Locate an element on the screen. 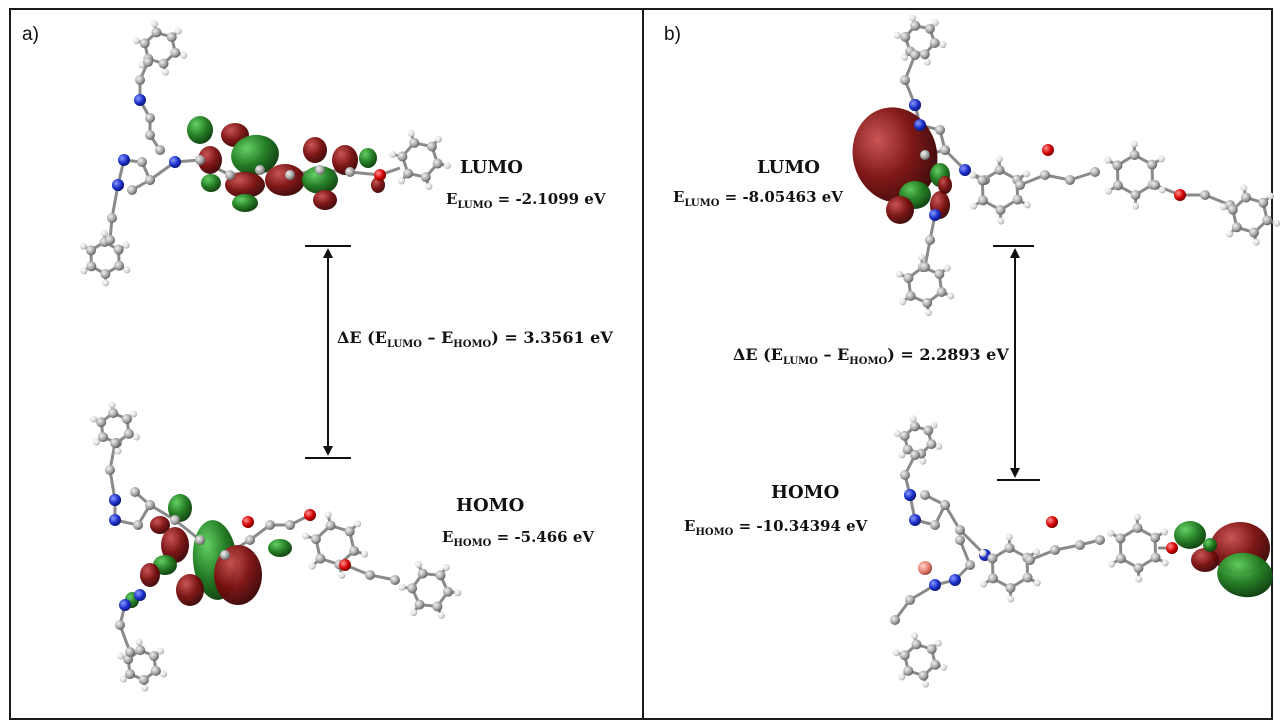 Image resolution: width=1282 pixels, height=726 pixels. homo-energy-a: EHOMO = -5.466 eV is located at coordinates (518, 538).